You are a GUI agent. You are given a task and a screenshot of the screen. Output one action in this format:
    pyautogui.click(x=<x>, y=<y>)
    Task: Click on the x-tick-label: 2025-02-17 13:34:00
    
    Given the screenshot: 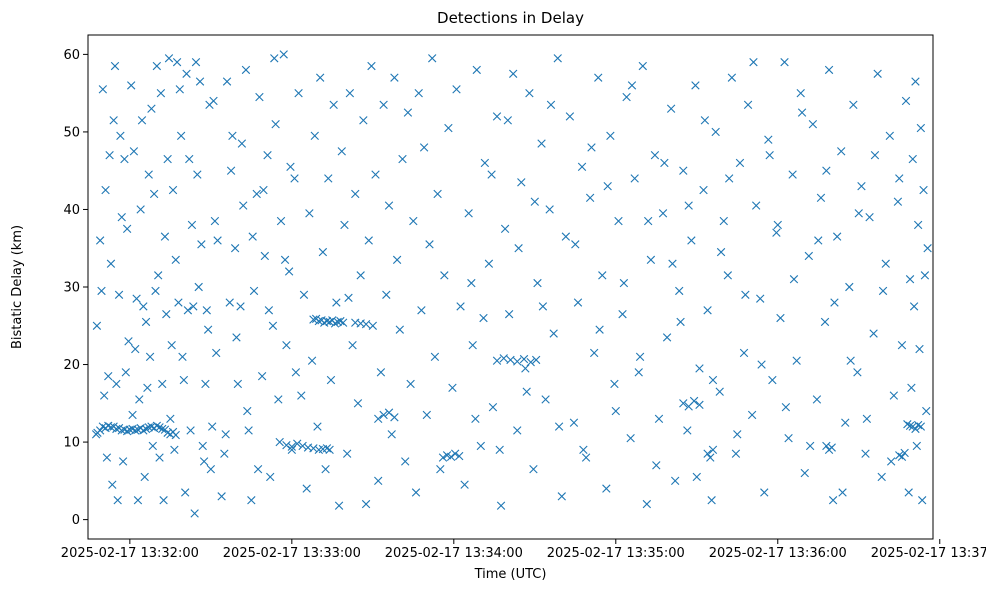 What is the action you would take?
    pyautogui.click(x=454, y=553)
    